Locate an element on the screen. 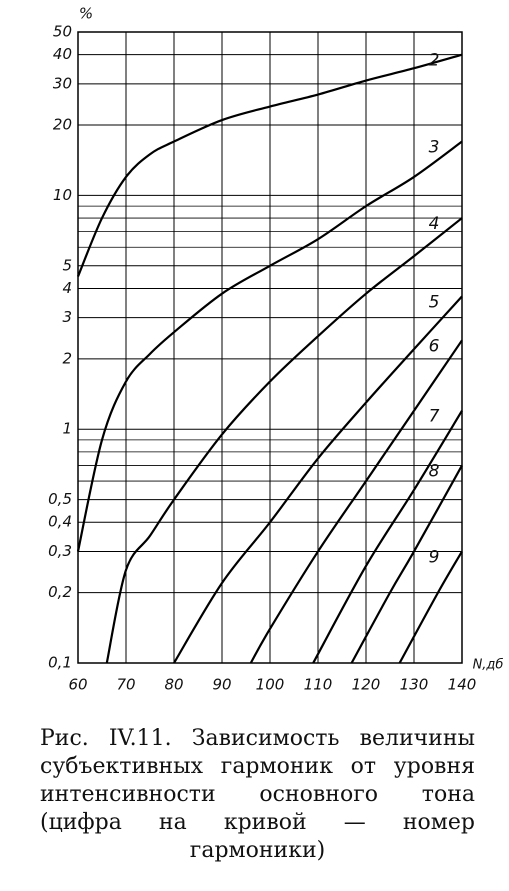  curve-label: 2 is located at coordinates (434, 61).